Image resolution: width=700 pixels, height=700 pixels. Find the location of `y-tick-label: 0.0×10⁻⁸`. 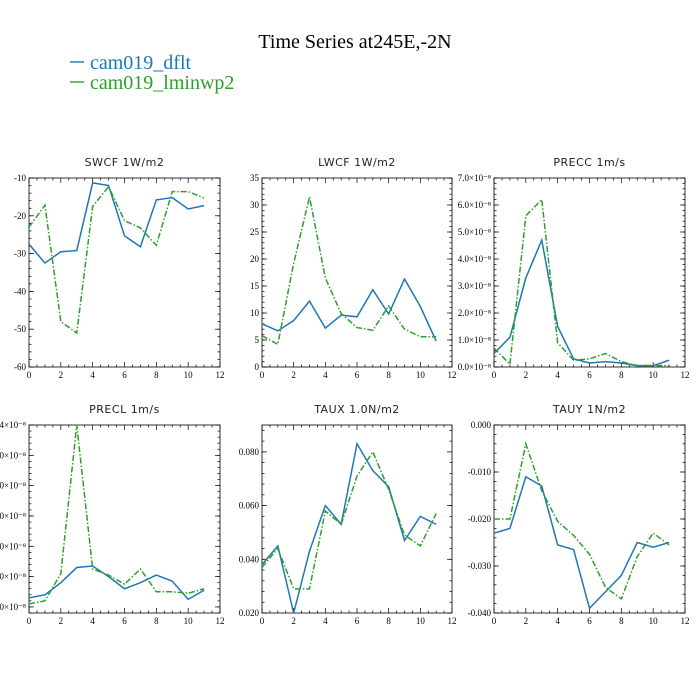

y-tick-label: 0.0×10⁻⁸ is located at coordinates (474, 367).